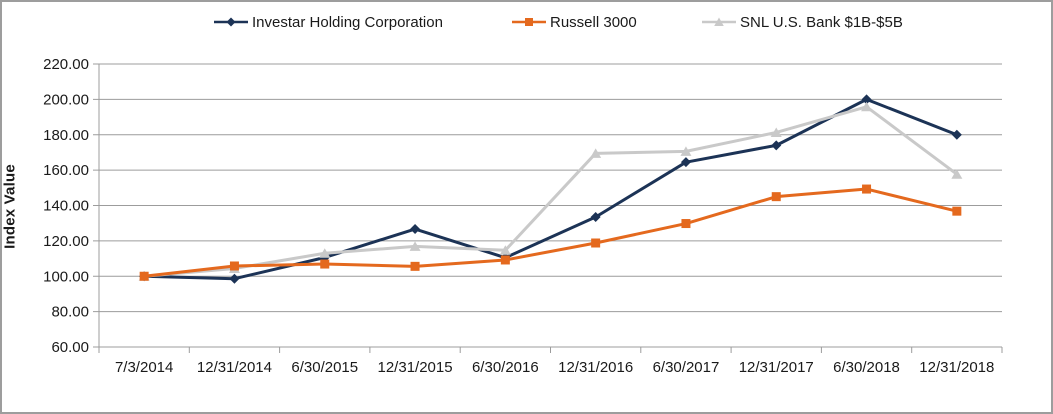  Describe the element at coordinates (821, 22) in the screenshot. I see `legend-item-label: SNL U.S. Bank $1B-$5B` at that location.